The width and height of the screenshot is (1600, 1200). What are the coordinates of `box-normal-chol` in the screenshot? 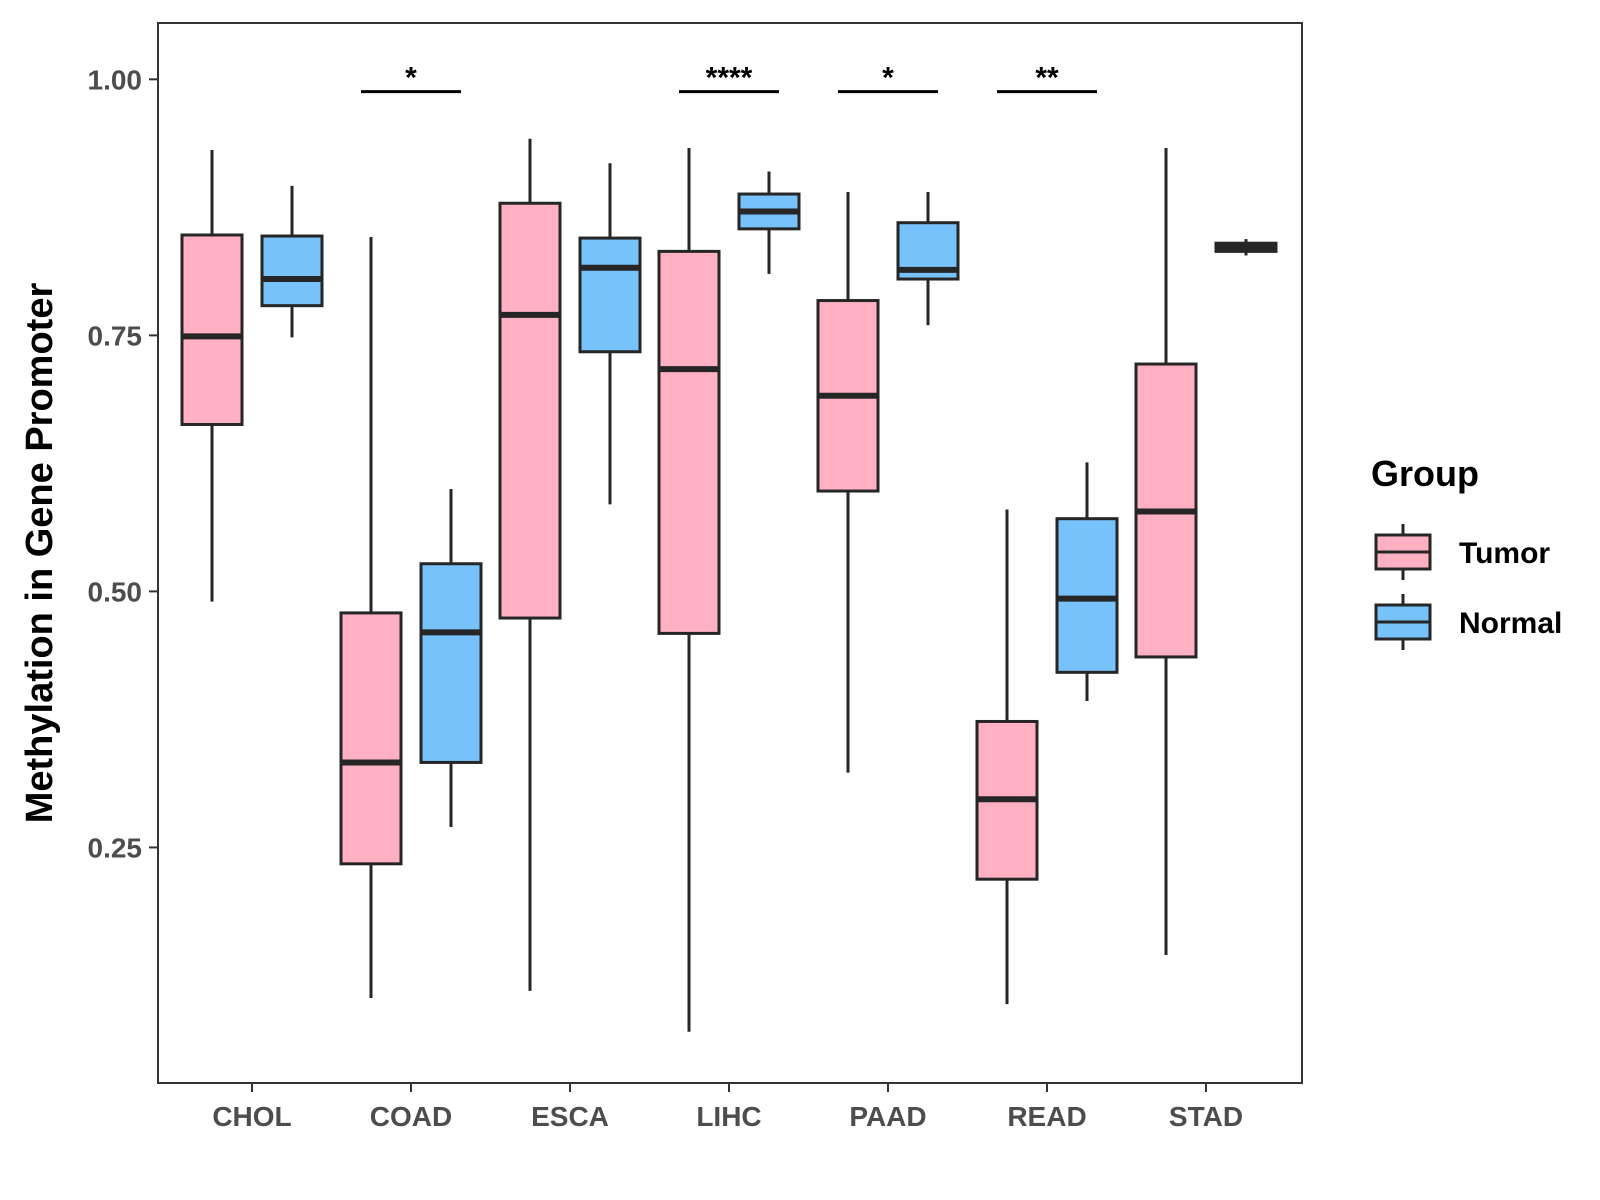 It's located at (292, 261).